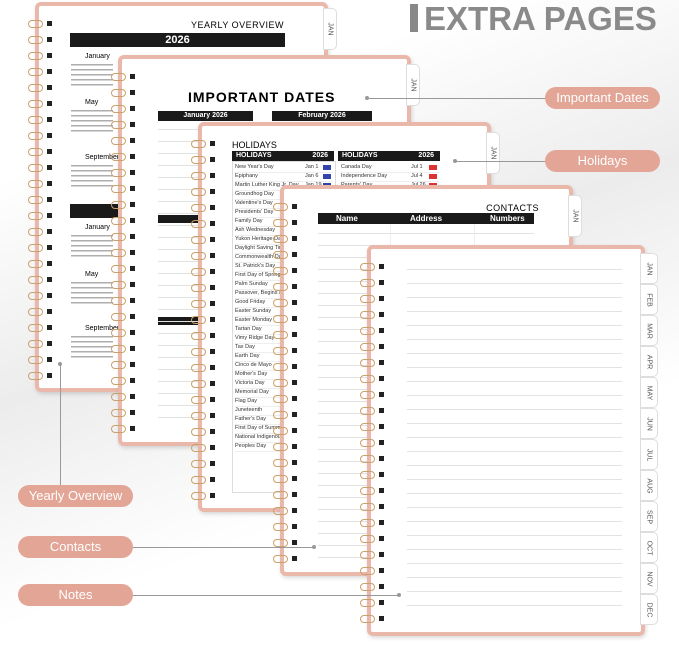 The image size is (679, 654). What do you see at coordinates (260, 257) in the screenshot?
I see `holiday-name: Commonwealth Day` at bounding box center [260, 257].